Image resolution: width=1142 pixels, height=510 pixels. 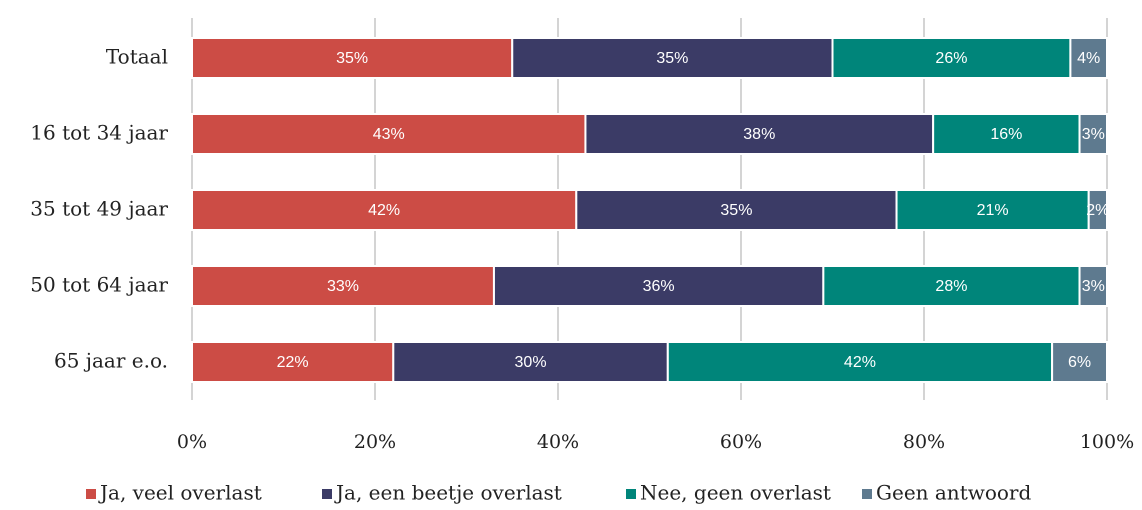 I want to click on data-label: 2%, so click(x=1097, y=210).